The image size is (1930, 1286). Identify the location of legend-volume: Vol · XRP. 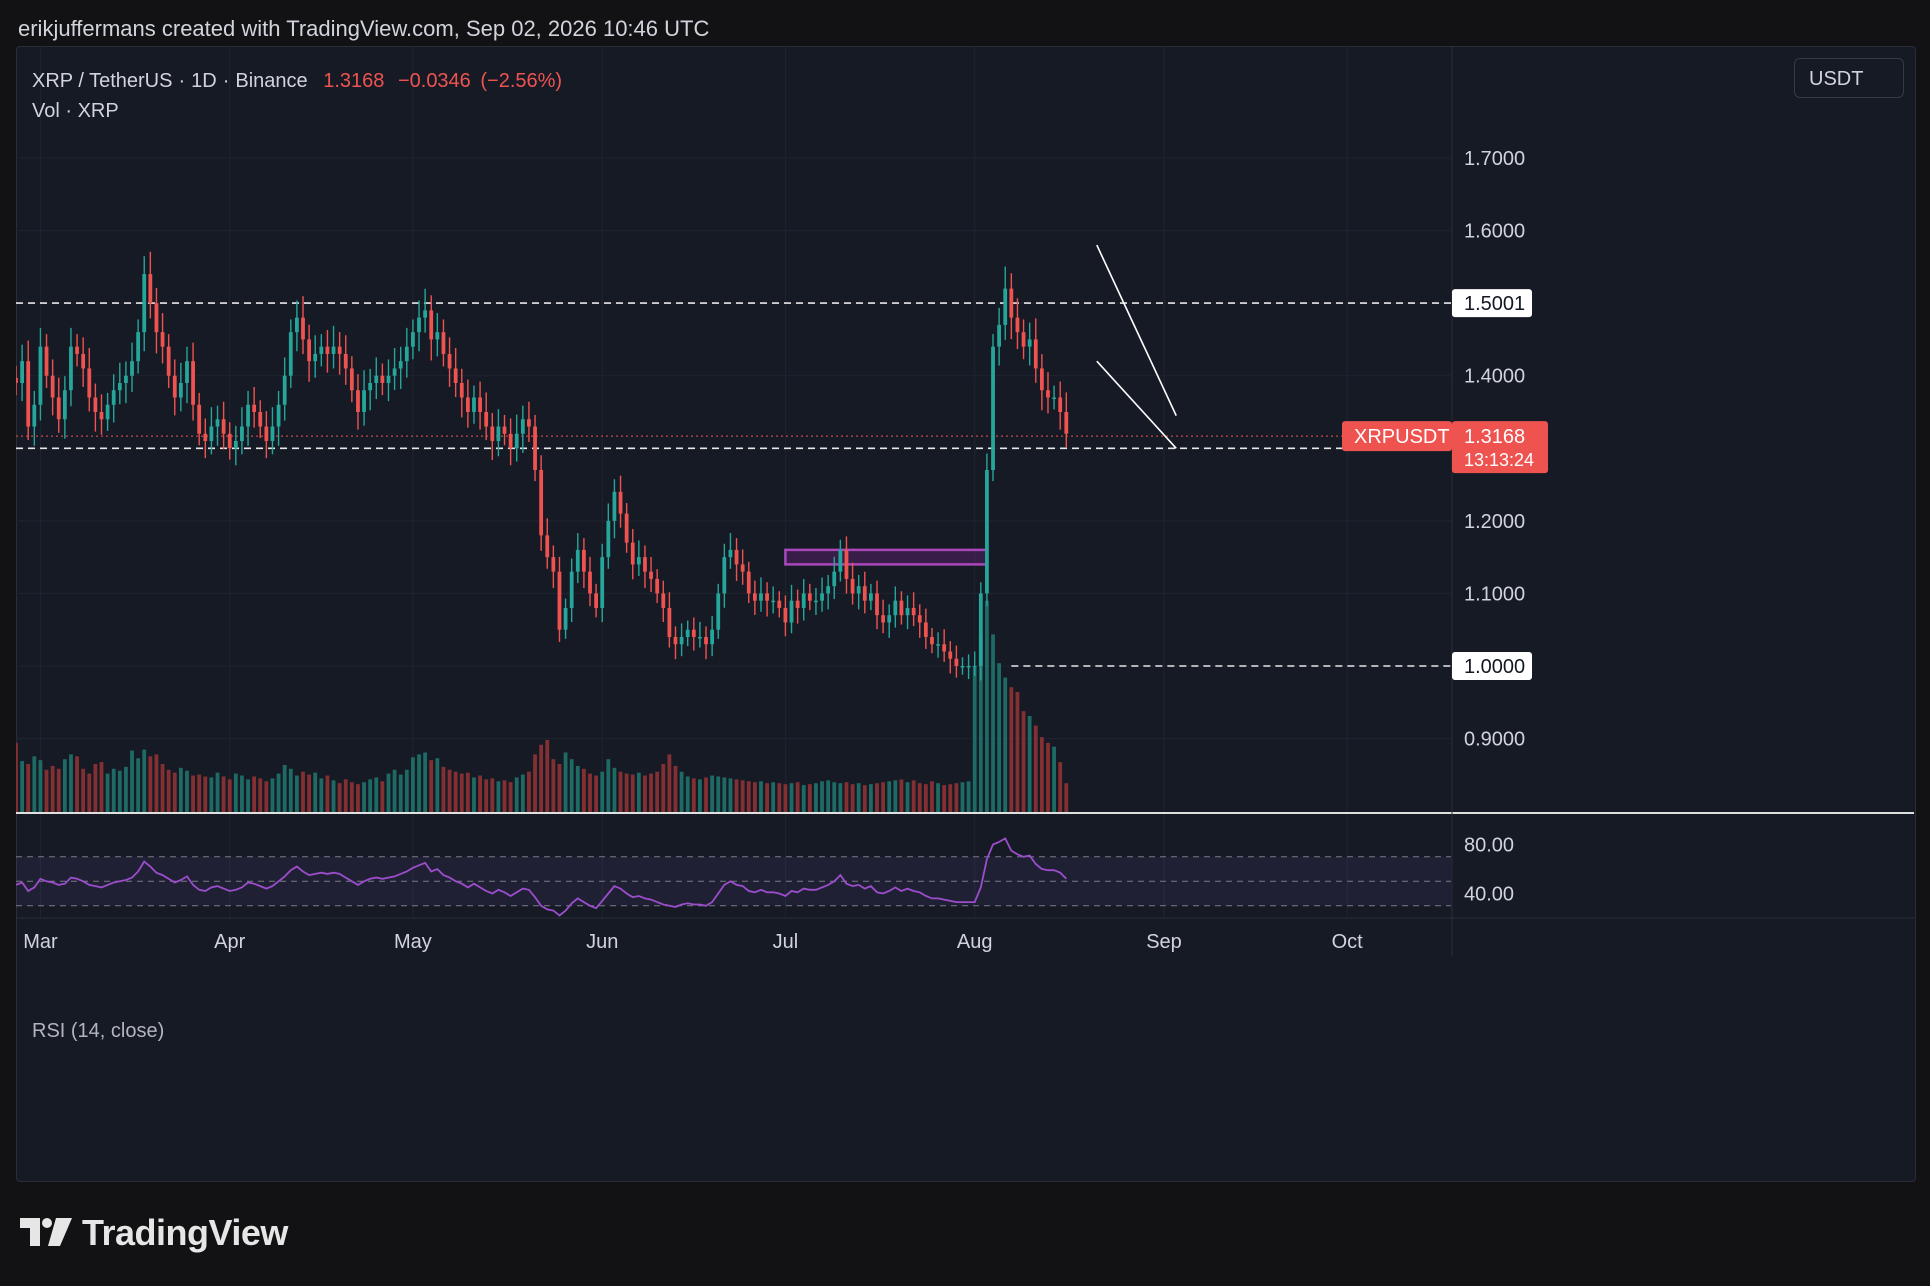
(75, 111).